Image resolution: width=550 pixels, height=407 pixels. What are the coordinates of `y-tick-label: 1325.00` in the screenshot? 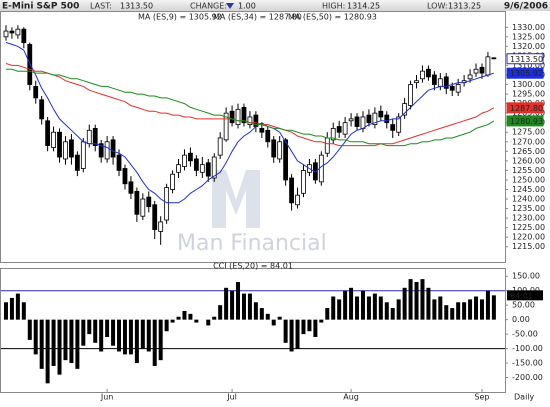 It's located at (528, 36).